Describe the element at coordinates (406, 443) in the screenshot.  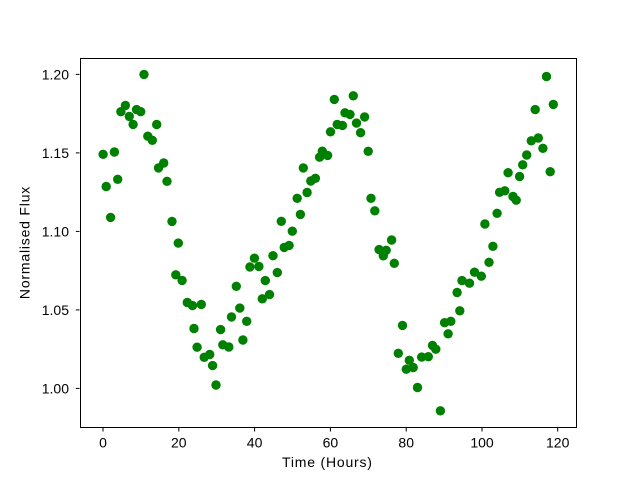
I see `svg-text: 80` at that location.